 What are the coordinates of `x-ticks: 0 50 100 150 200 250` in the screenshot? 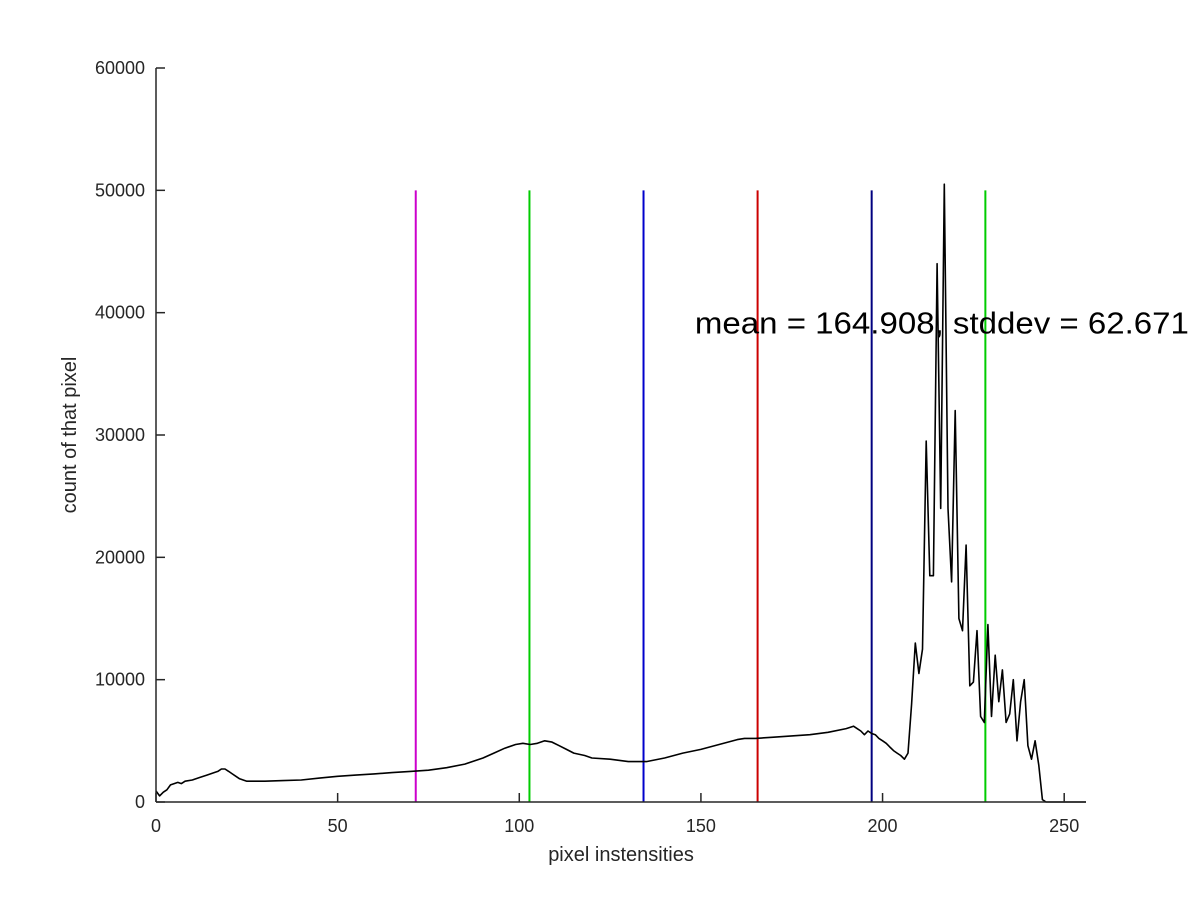 It's located at (615, 814).